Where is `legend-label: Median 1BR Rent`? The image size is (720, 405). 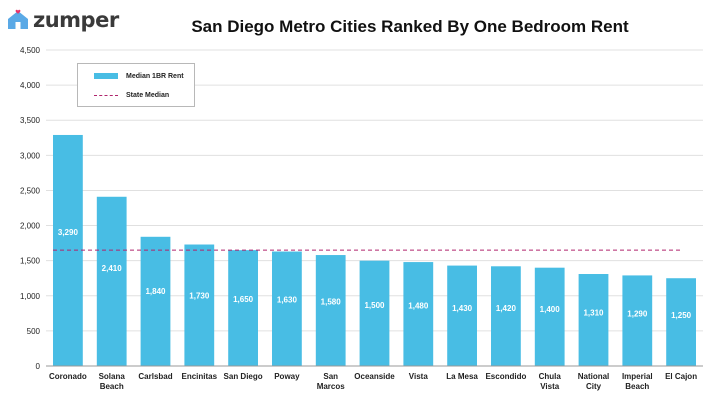 legend-label: Median 1BR Rent is located at coordinates (155, 76).